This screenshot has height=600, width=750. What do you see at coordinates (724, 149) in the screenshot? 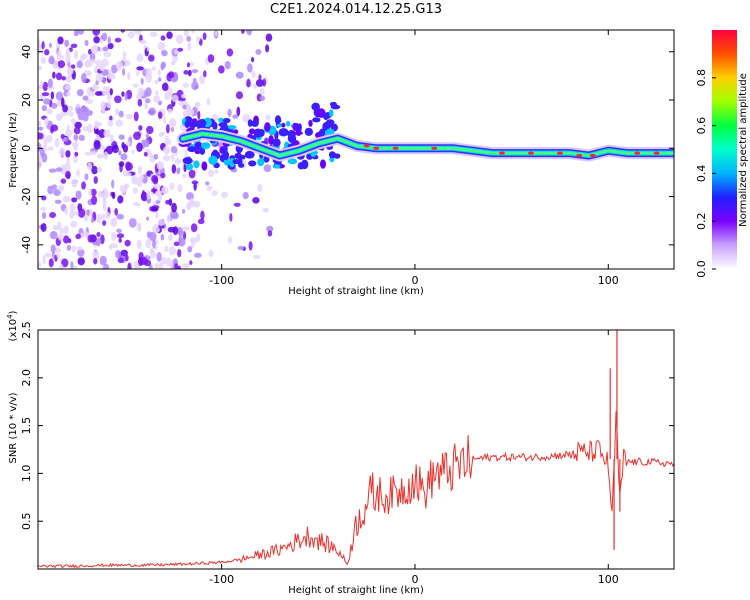
I see `colorbar-ramp` at bounding box center [724, 149].